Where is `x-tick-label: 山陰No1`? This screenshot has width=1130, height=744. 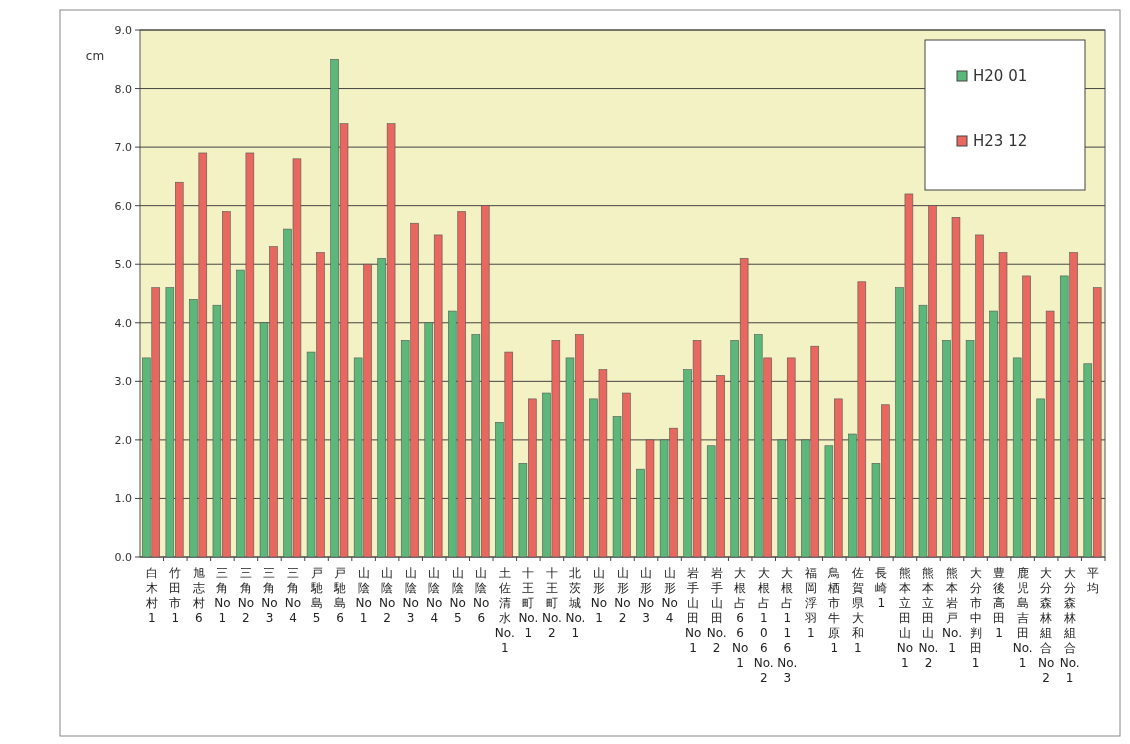
x-tick-label: 山陰No1 is located at coordinates (363, 595).